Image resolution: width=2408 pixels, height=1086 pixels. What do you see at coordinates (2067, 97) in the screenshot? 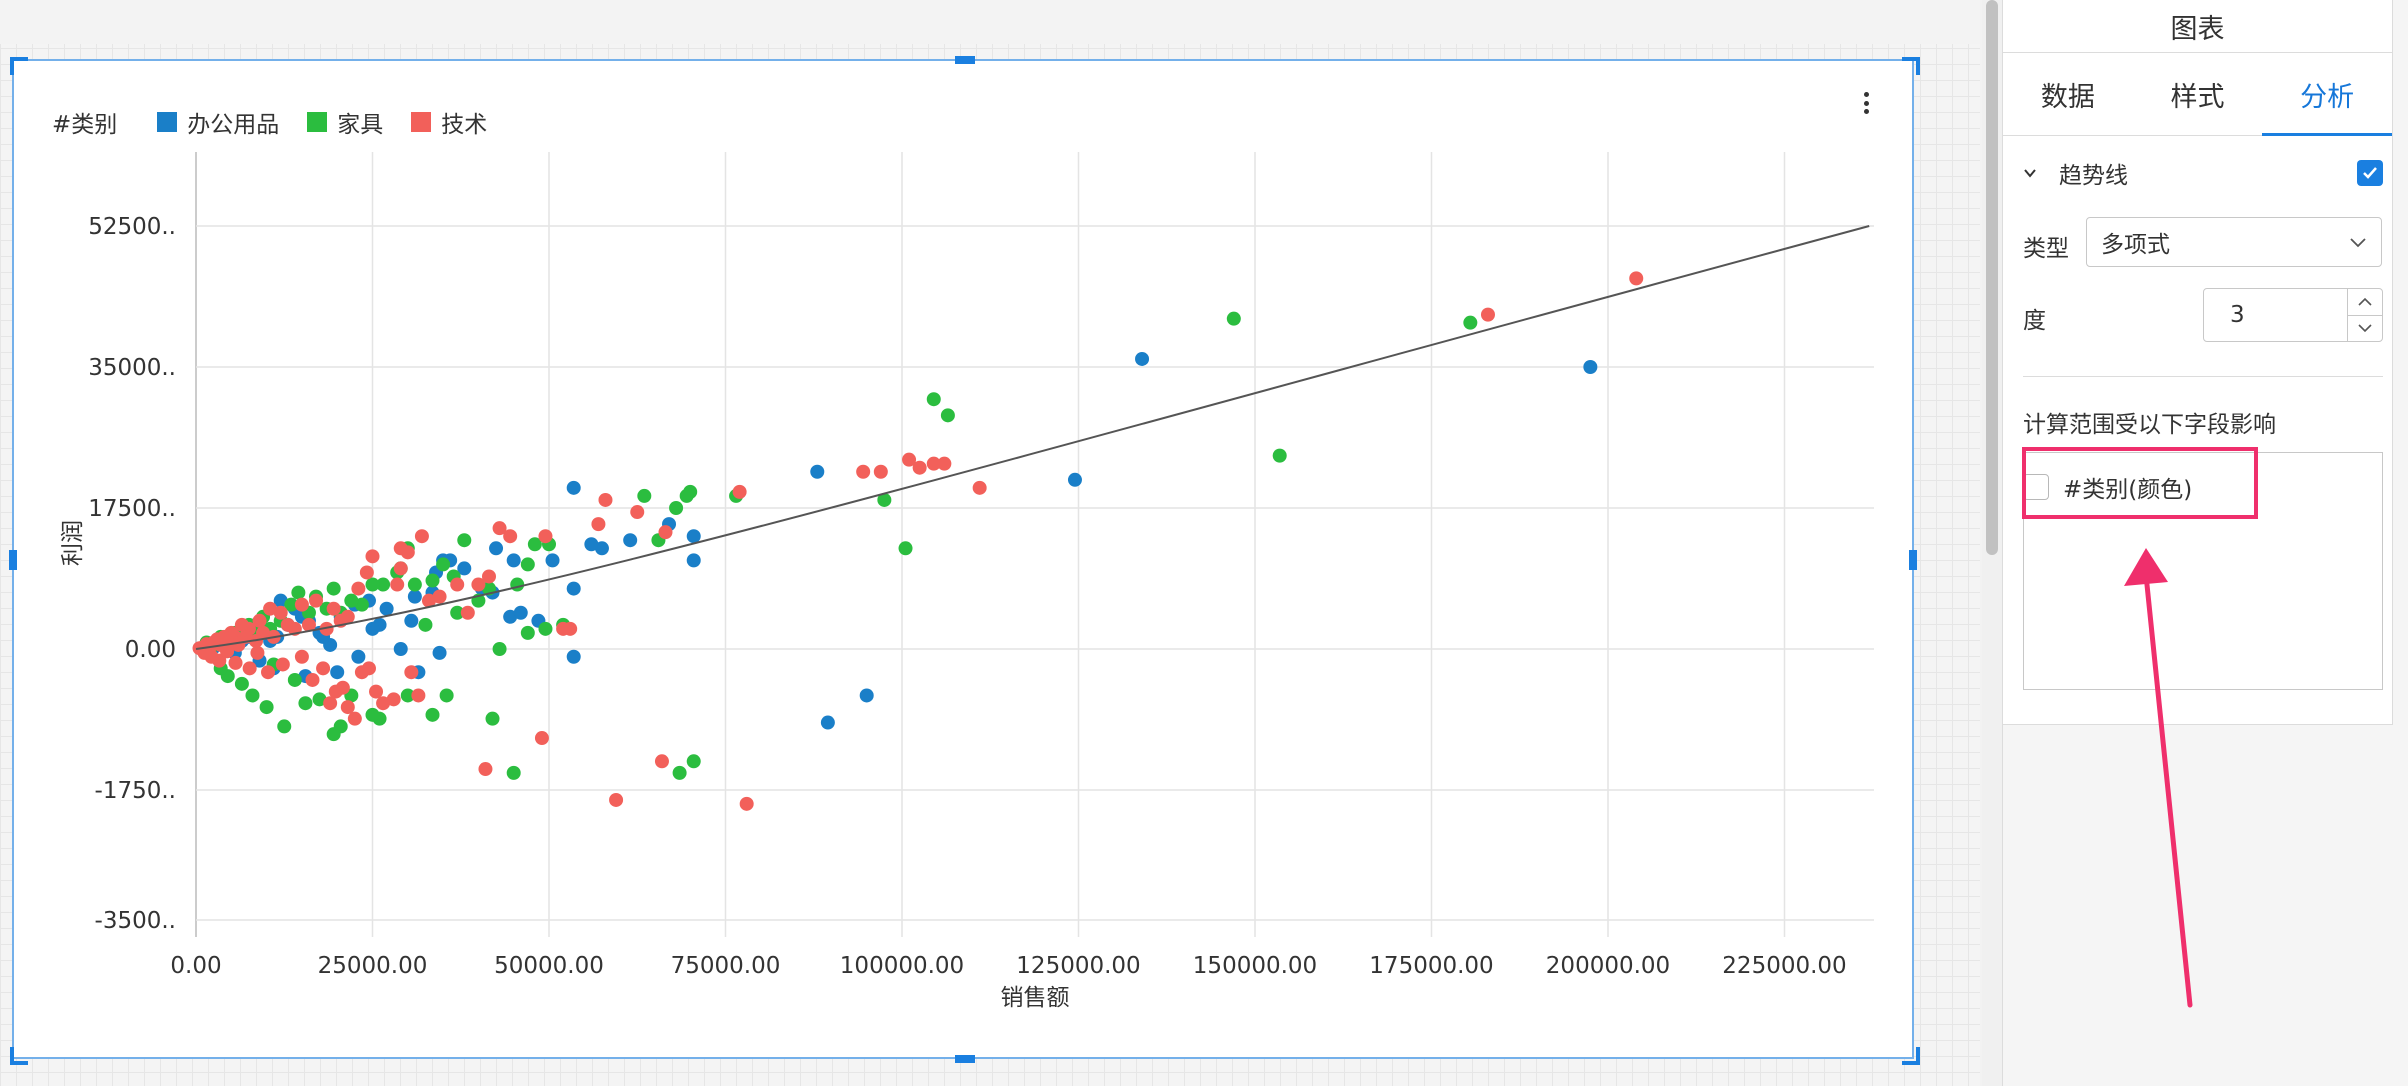
I see `tab-data: 数据` at bounding box center [2067, 97].